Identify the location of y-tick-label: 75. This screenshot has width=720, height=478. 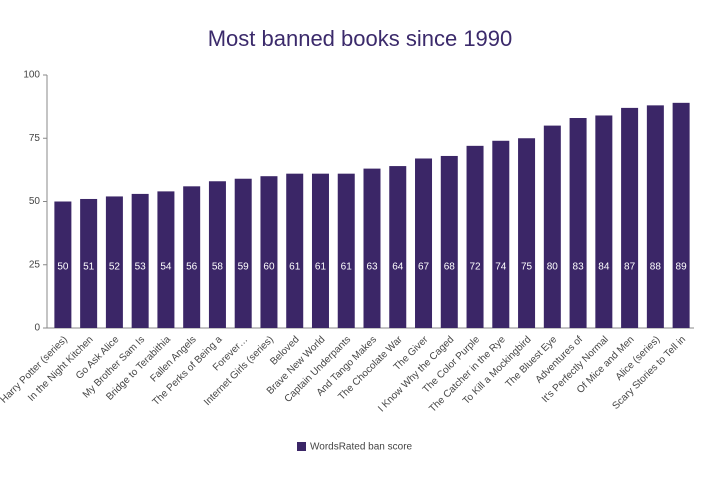
(35, 138).